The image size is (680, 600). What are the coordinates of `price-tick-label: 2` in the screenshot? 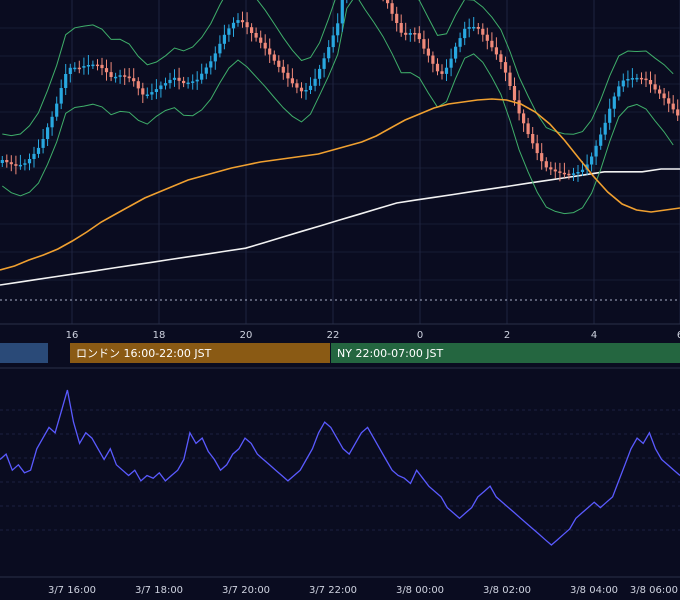 It's located at (507, 335).